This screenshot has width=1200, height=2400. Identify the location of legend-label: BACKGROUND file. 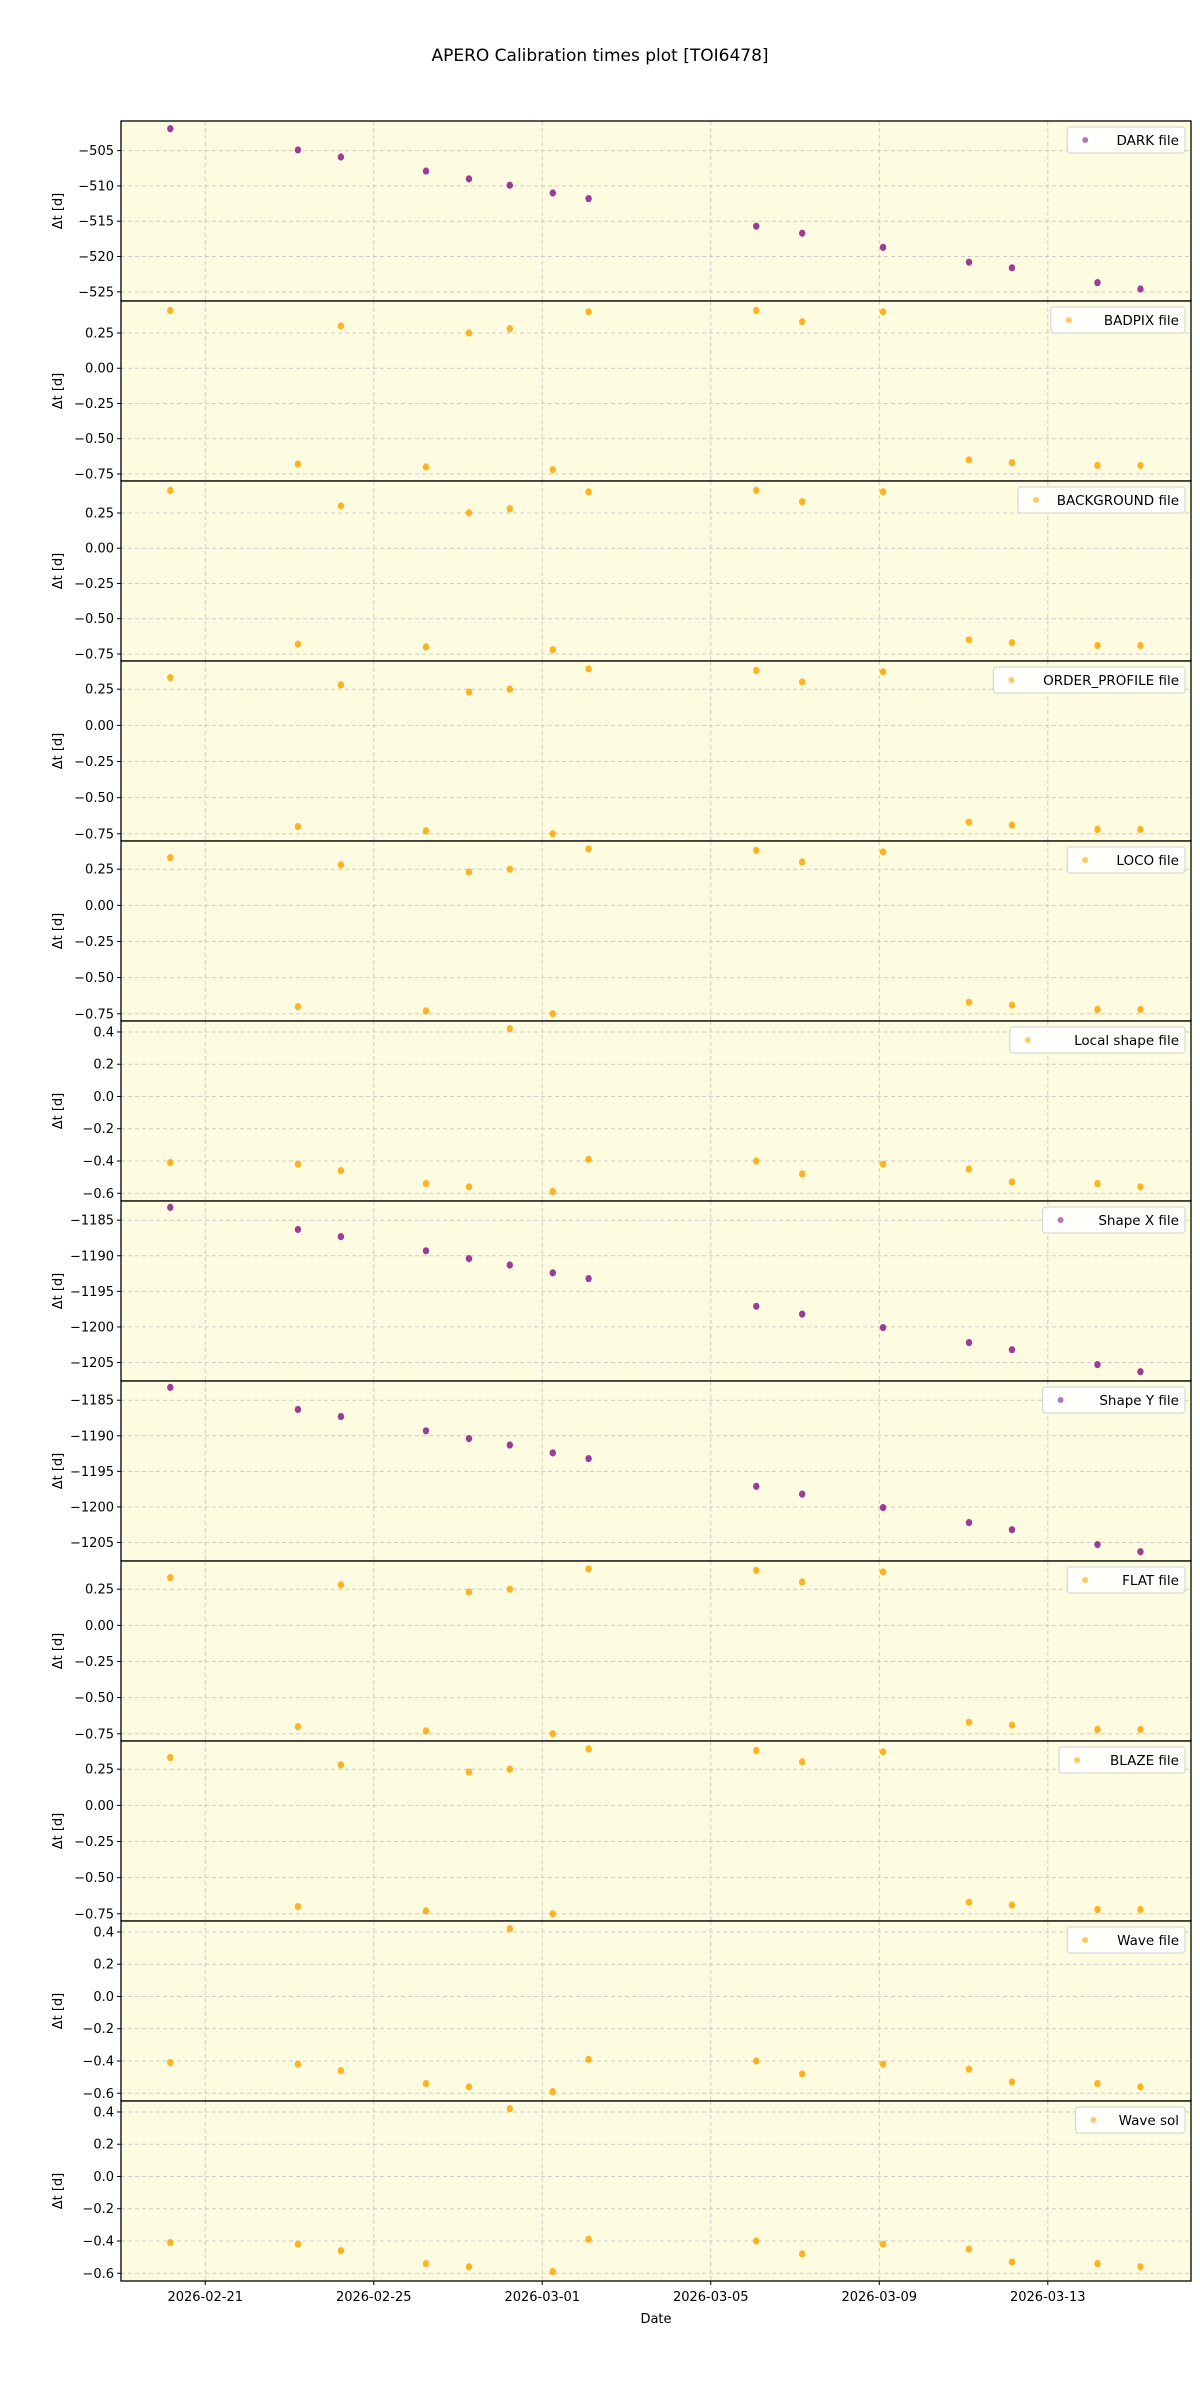
(1118, 501).